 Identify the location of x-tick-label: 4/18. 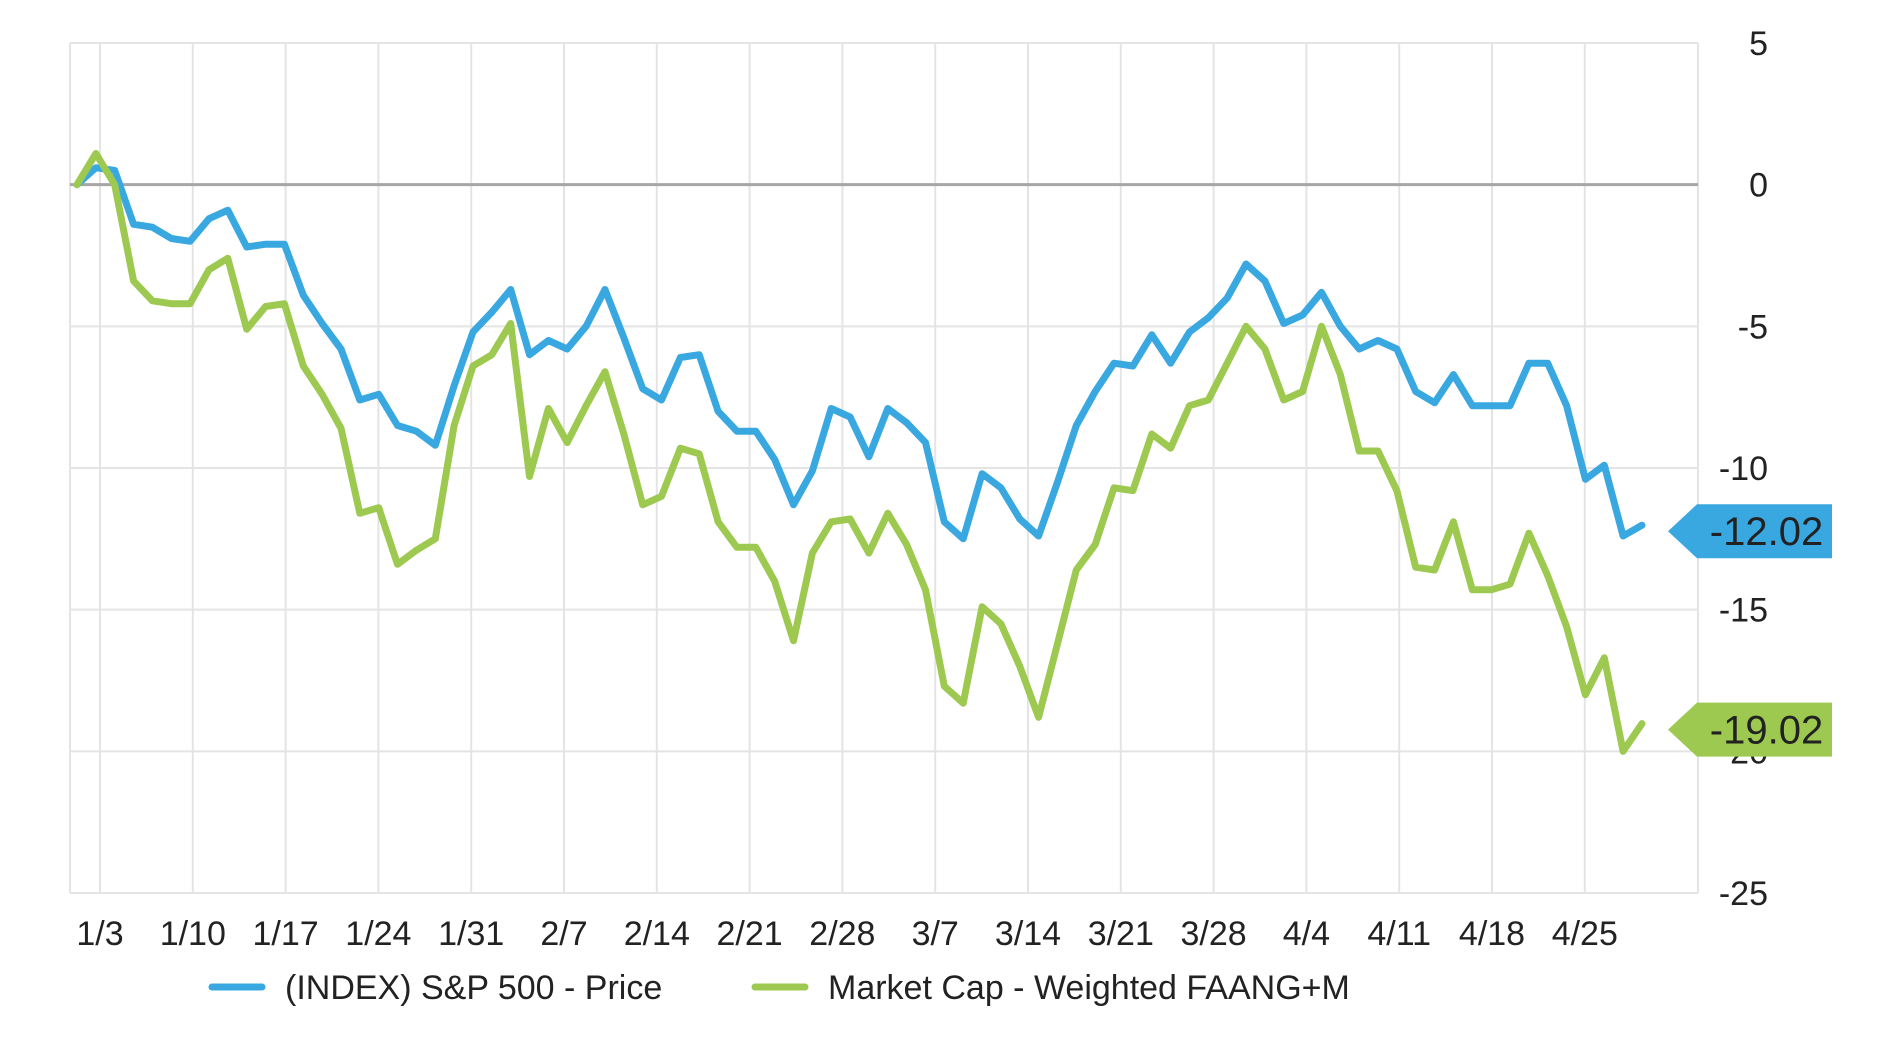
(1492, 934).